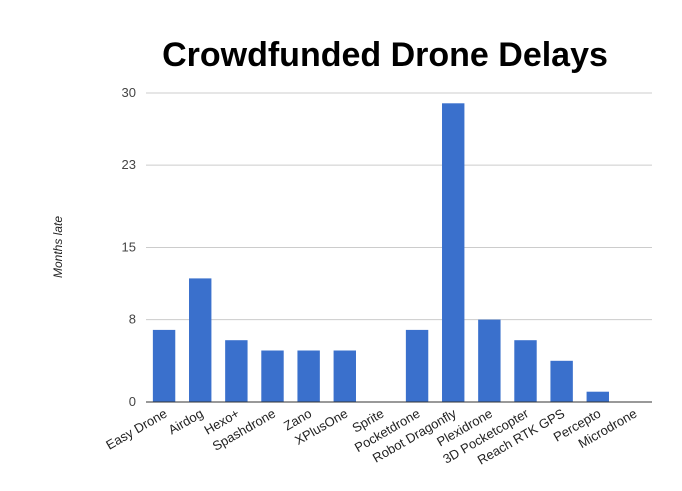 The width and height of the screenshot is (682, 491). What do you see at coordinates (236, 371) in the screenshot?
I see `bar-hexo-` at bounding box center [236, 371].